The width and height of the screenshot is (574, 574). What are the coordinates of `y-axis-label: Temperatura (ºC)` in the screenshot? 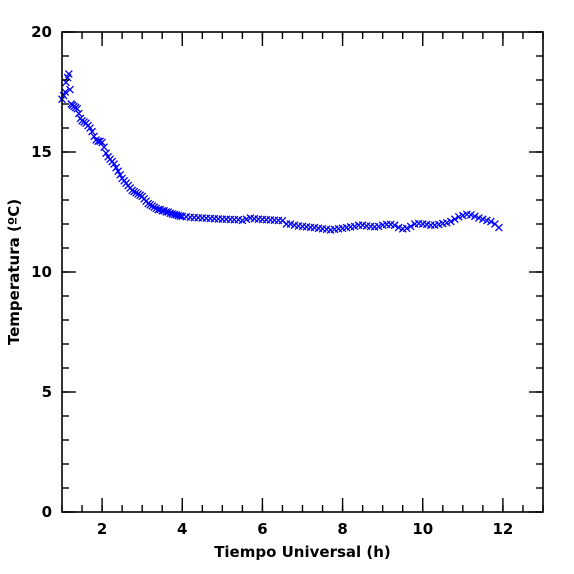 It's located at (14, 272).